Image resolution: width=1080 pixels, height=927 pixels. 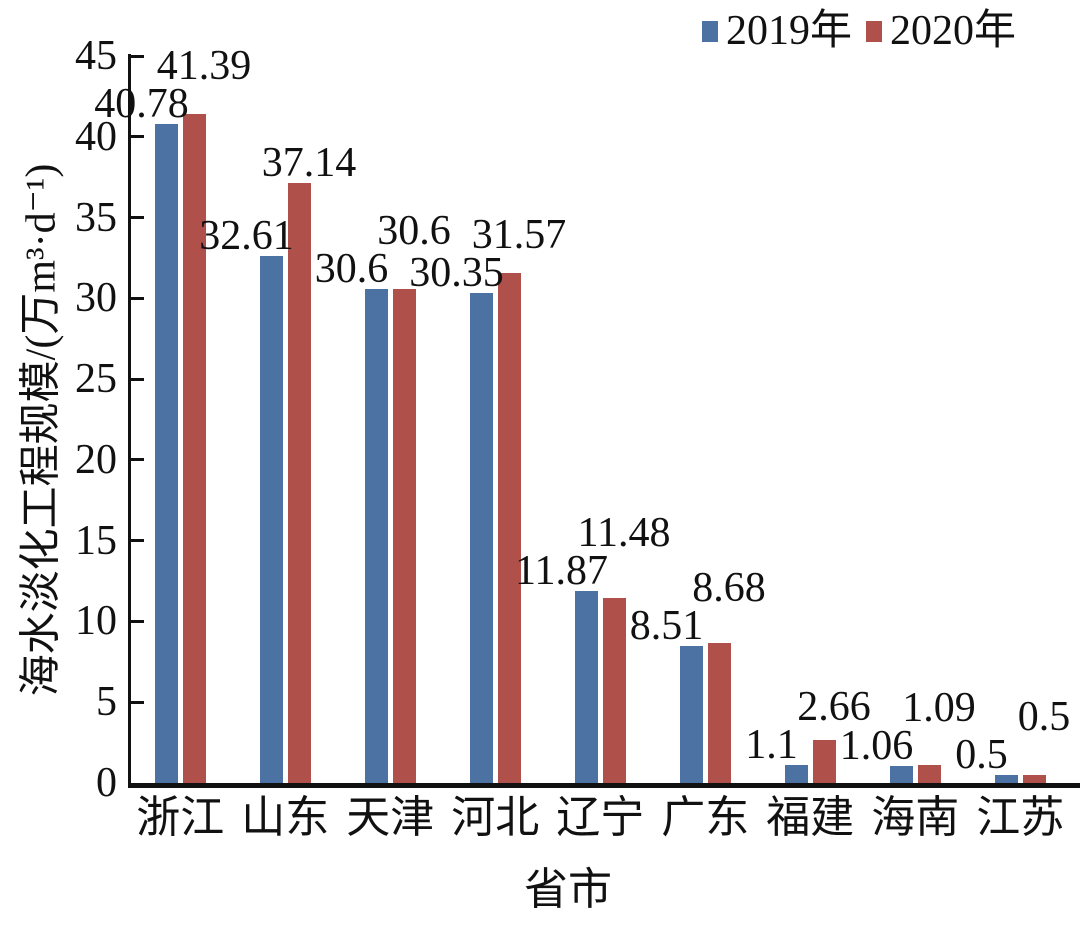 What do you see at coordinates (834, 707) in the screenshot?
I see `value-label-2020-fujian: 2.66` at bounding box center [834, 707].